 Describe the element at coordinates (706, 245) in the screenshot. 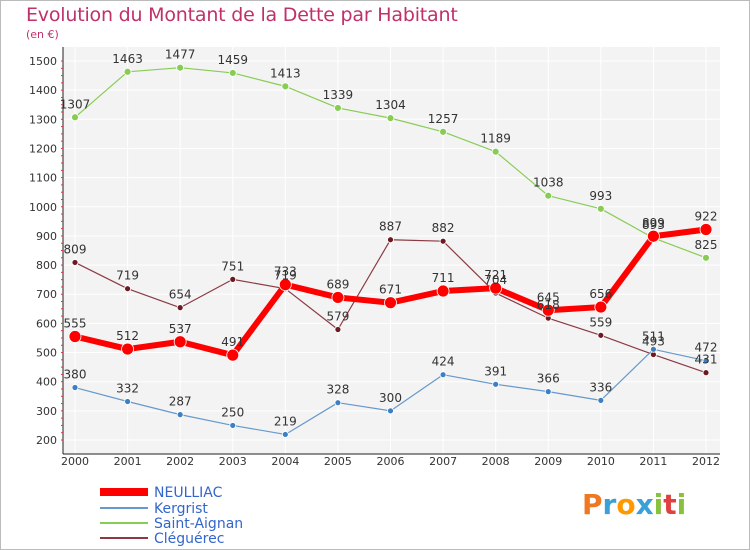

I see `data-label: 825` at that location.